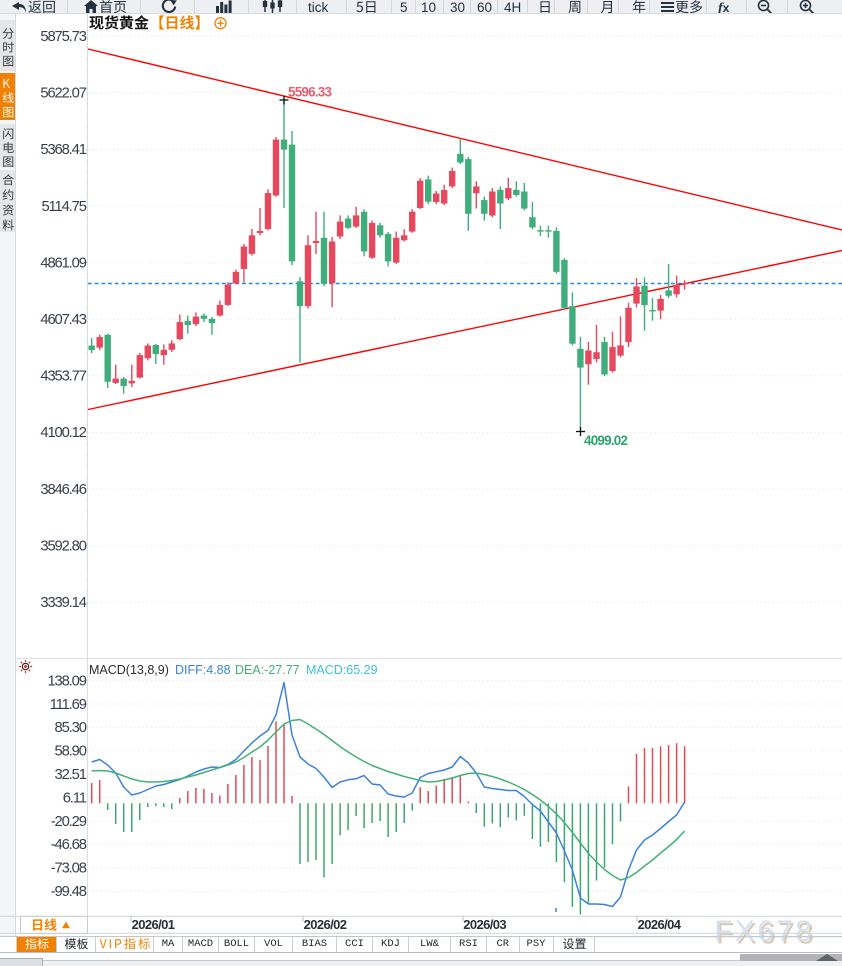 Image resolution: width=842 pixels, height=966 pixels. I want to click on svg-text: MACD(13,8,9), so click(129, 670).